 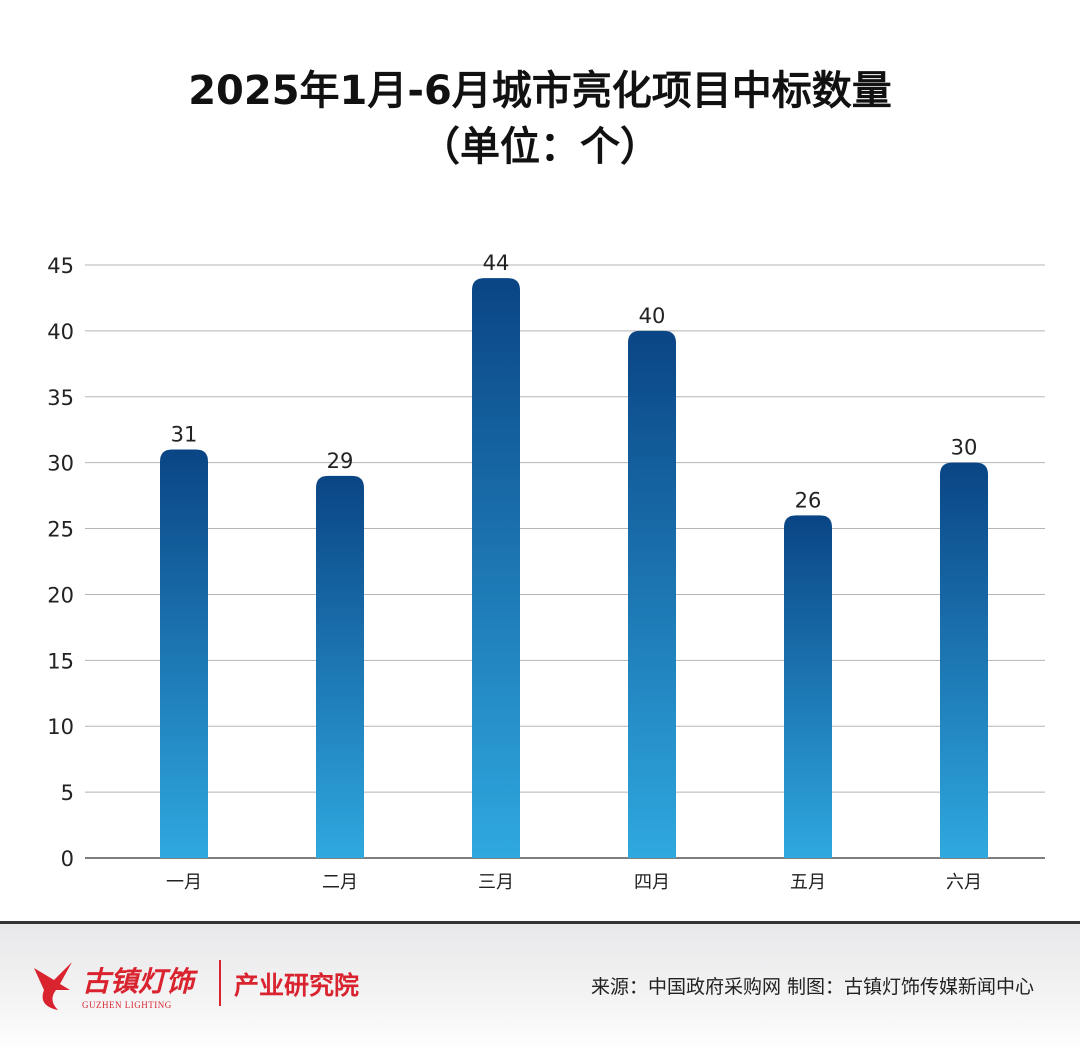 I want to click on chart-title: 2025年1月-6月城市亮化项目中标数量, so click(x=540, y=91).